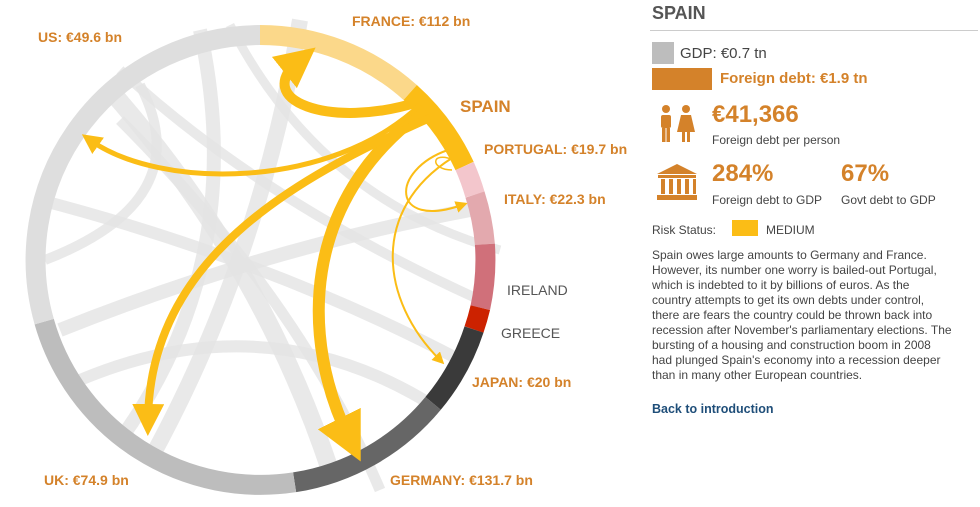  I want to click on label-ireland: IRELAND, so click(537, 290).